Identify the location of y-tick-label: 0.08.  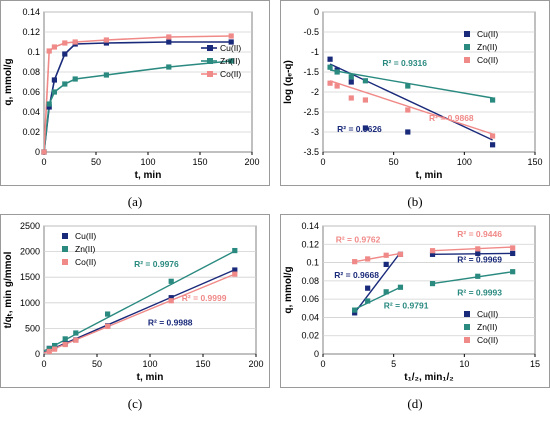
(31, 72).